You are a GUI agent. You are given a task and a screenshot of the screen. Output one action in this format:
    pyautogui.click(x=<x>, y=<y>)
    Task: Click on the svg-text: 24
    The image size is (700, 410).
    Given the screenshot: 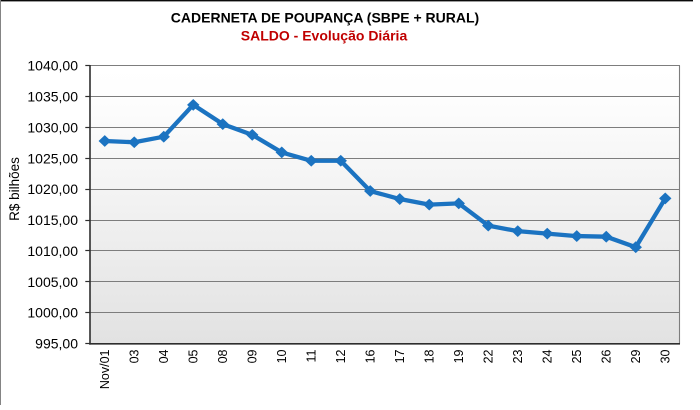 What is the action you would take?
    pyautogui.click(x=547, y=356)
    